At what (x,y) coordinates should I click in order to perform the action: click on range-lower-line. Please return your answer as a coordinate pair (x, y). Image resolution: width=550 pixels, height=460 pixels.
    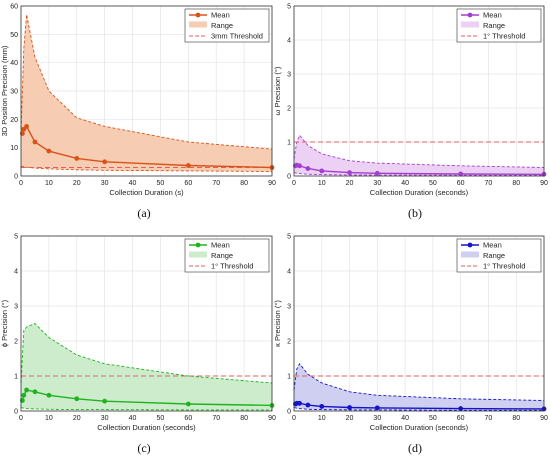
    Looking at the image, I should click on (418, 174).